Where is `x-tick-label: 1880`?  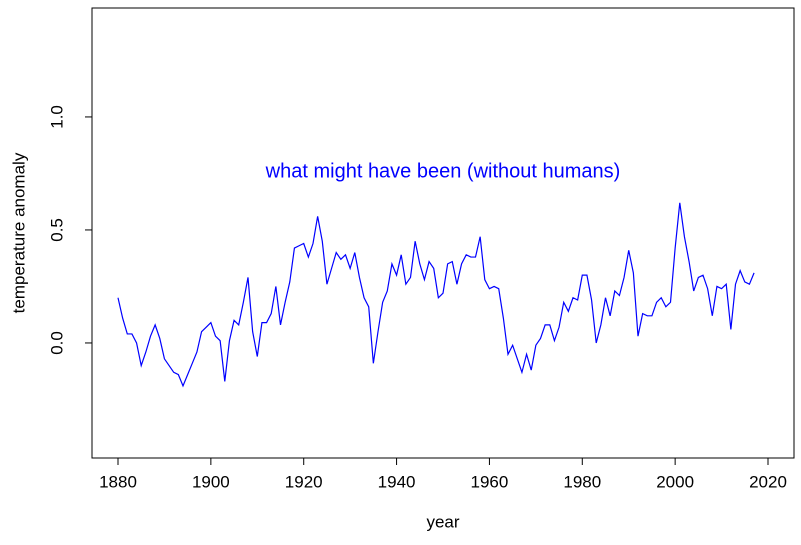 x-tick-label: 1880 is located at coordinates (118, 481).